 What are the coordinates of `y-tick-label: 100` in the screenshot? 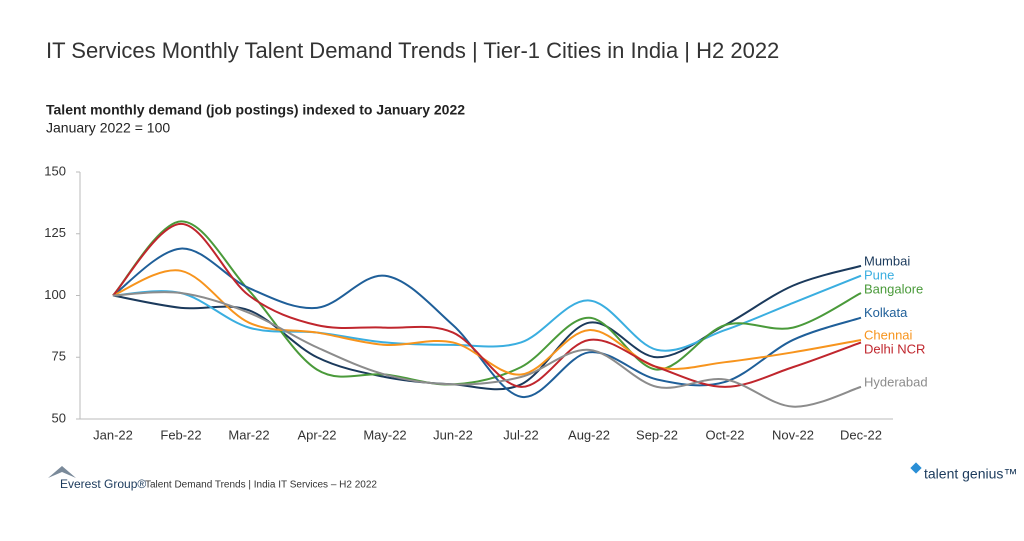 It's located at (55, 294).